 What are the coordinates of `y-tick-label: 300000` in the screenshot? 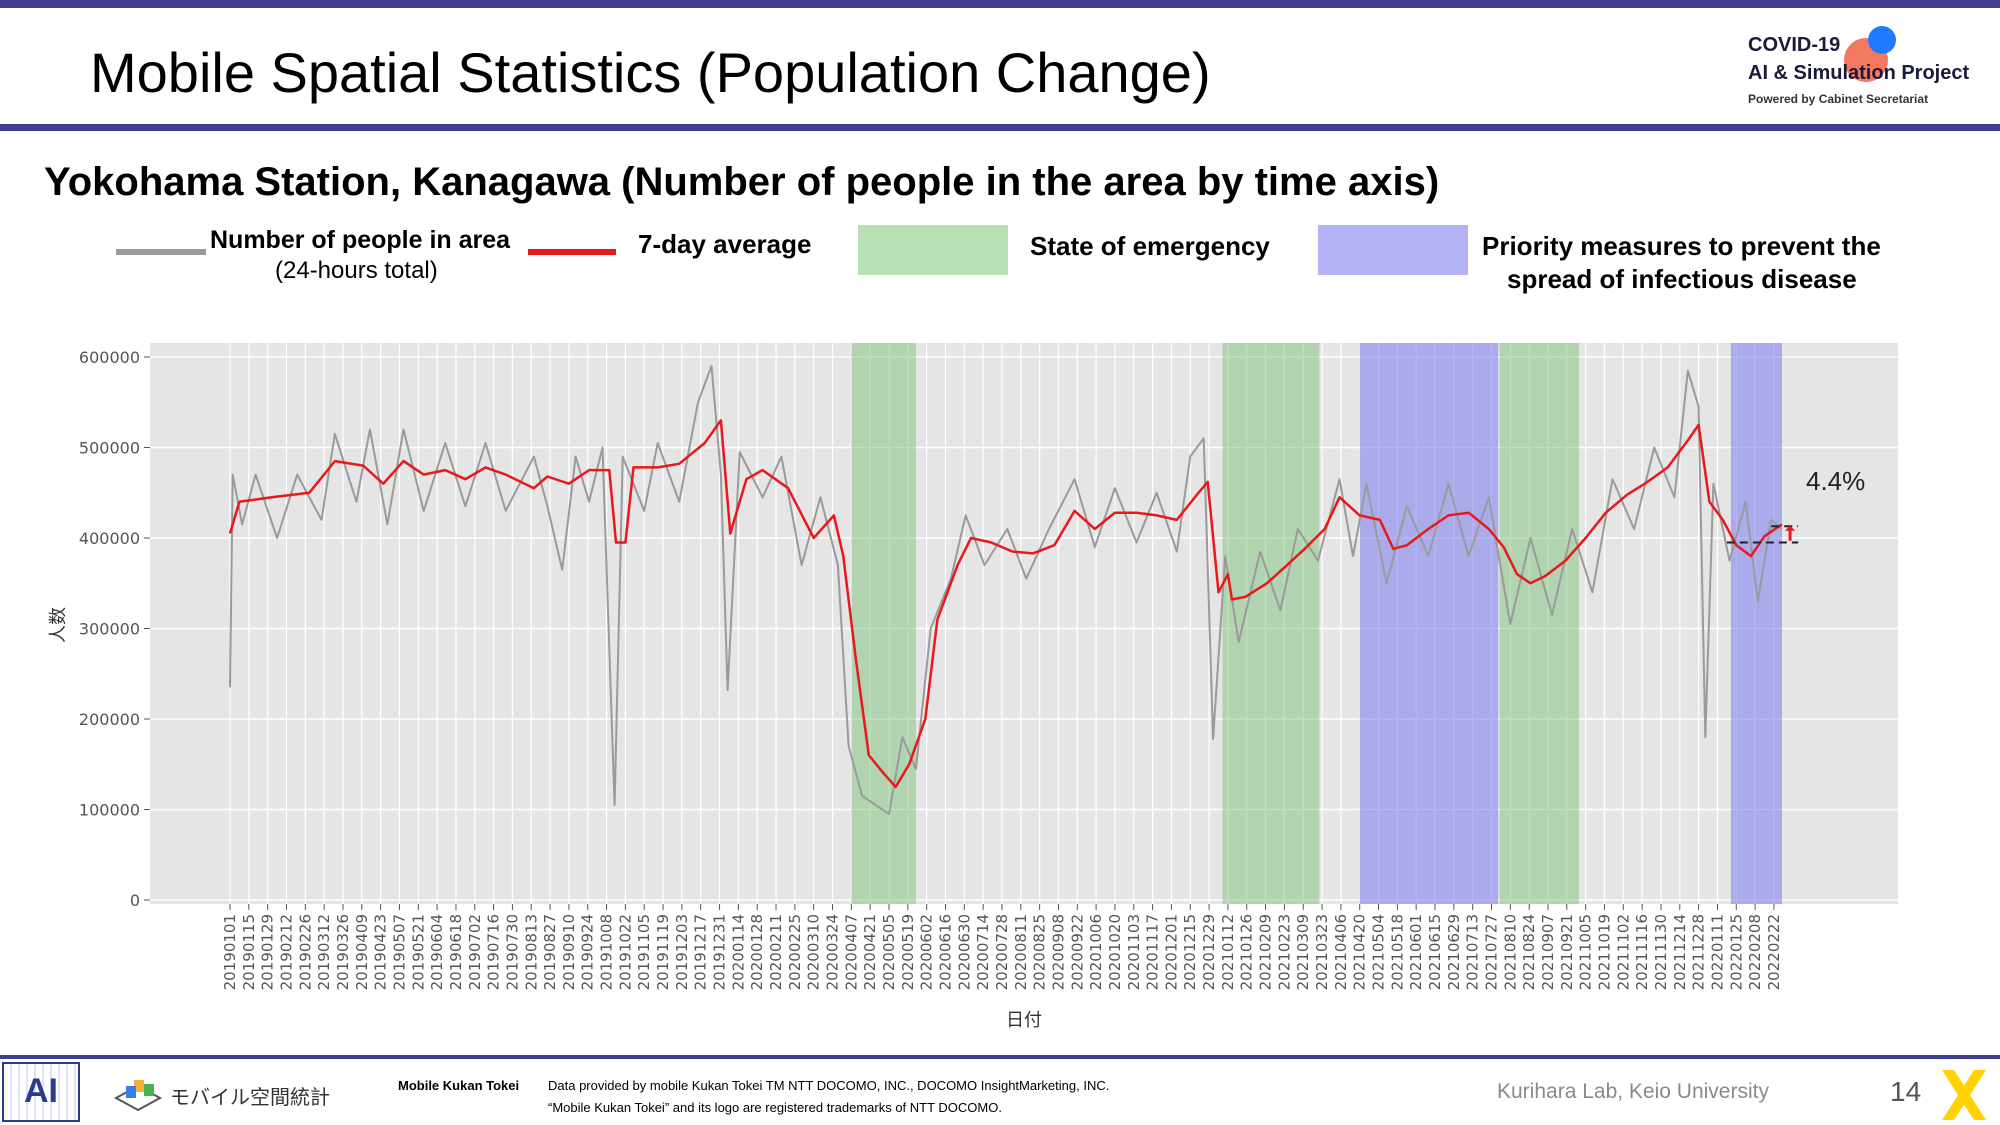 It's located at (109, 629).